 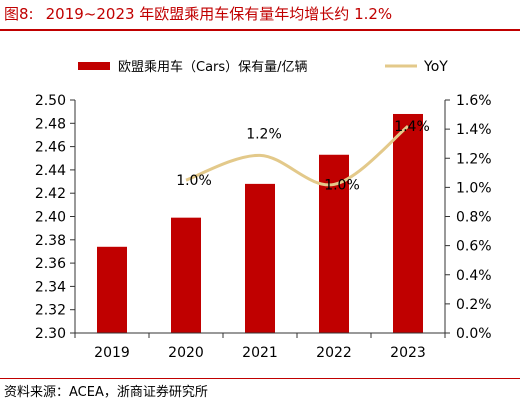 I want to click on x-tick-label: 2019, so click(x=112, y=353).